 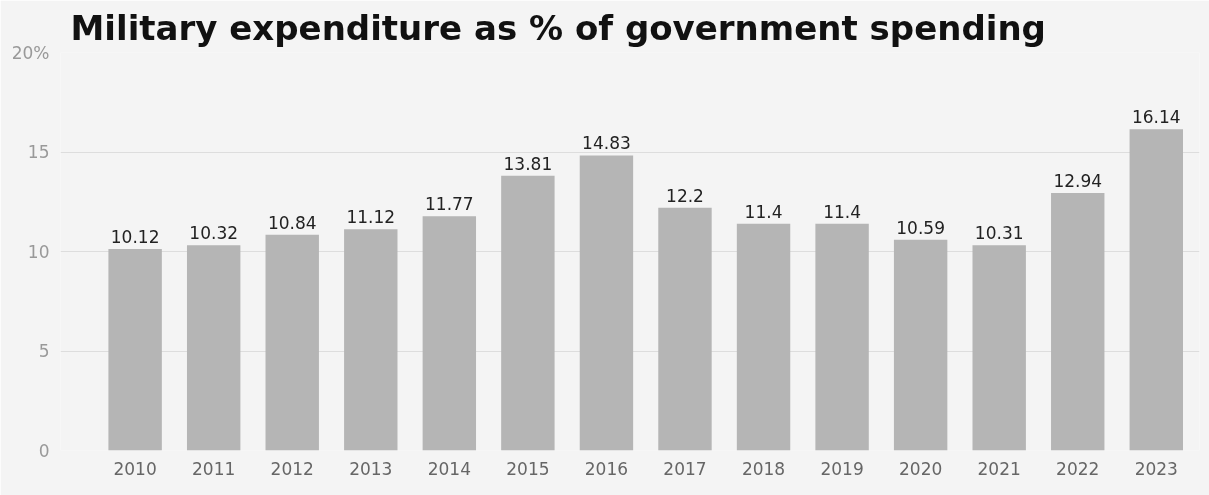 What do you see at coordinates (1078, 180) in the screenshot?
I see `data-label: 12.94` at bounding box center [1078, 180].